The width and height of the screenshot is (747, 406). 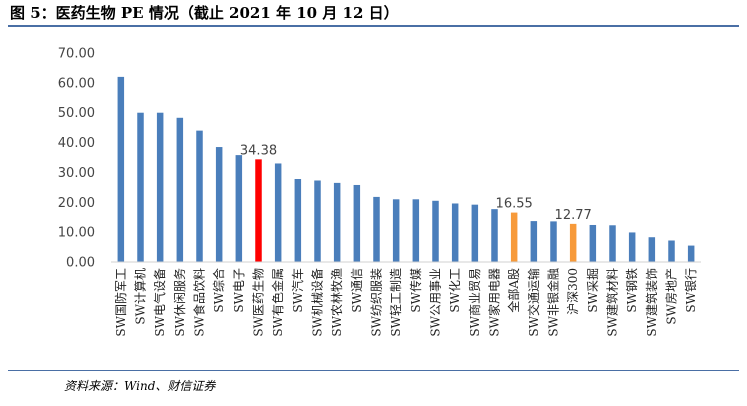 What do you see at coordinates (298, 220) in the screenshot?
I see `bar-SW汽车` at bounding box center [298, 220].